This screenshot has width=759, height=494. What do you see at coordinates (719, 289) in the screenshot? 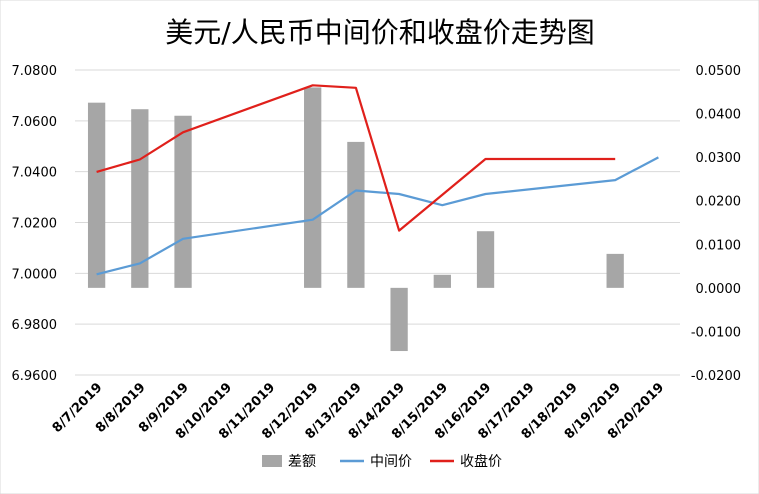
I see `y-right-tick-label: 0.0000` at bounding box center [719, 289].